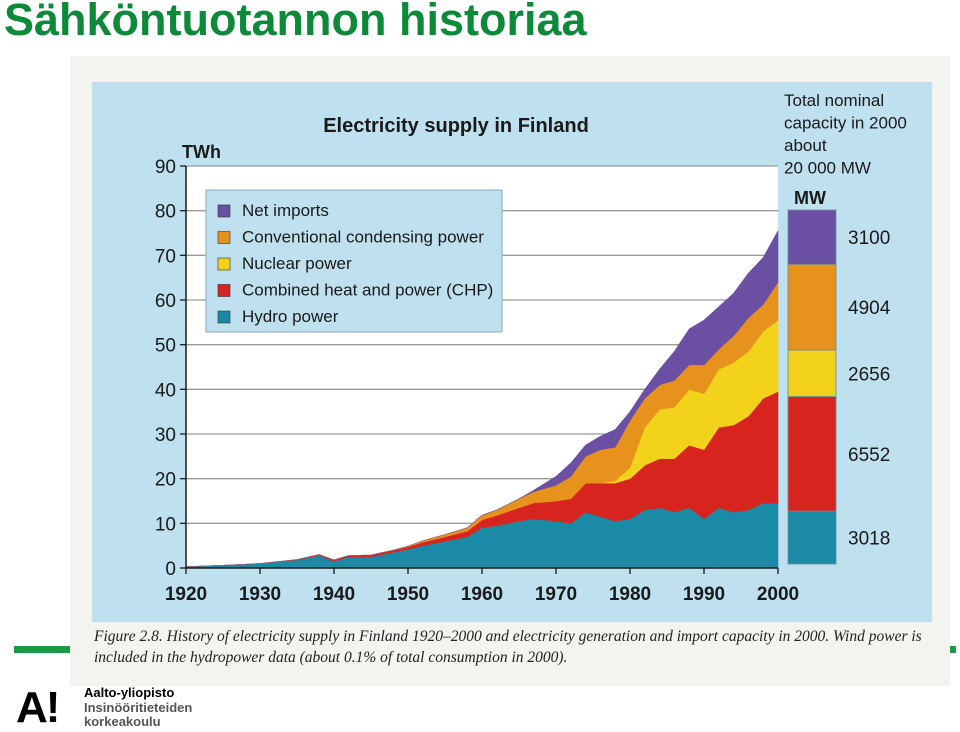 This screenshot has width=960, height=732. Describe the element at coordinates (805, 145) in the screenshot. I see `capacity-note-line-3: about` at that location.